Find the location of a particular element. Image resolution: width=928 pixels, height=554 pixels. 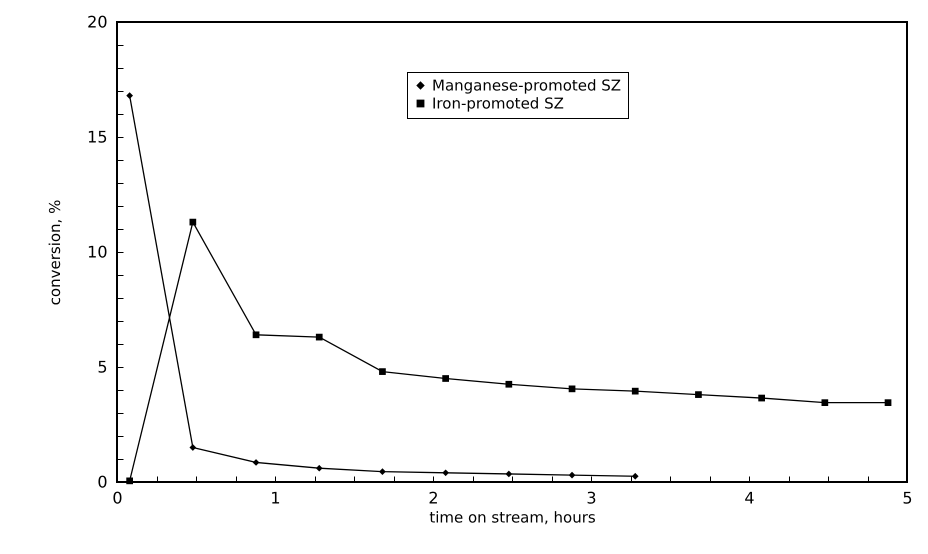

x-tick-label: 5 is located at coordinates (907, 498).